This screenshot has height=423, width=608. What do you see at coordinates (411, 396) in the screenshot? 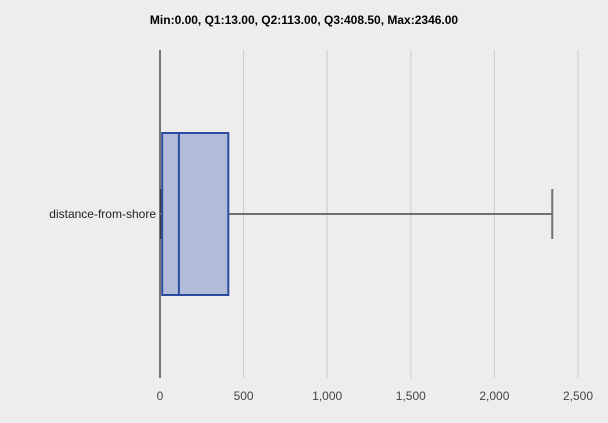
I see `x-tick-label: 1,500` at bounding box center [411, 396].